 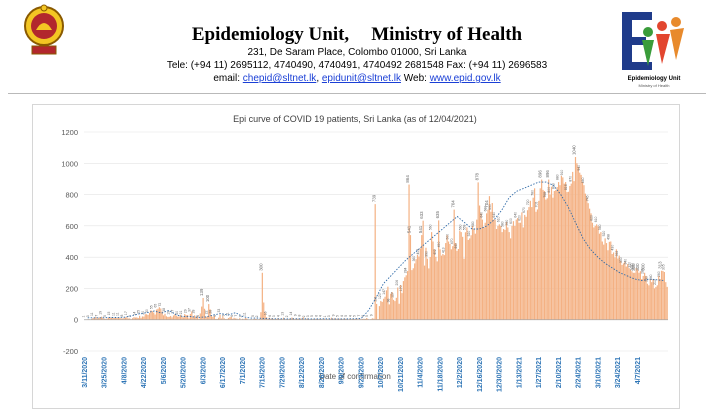 What do you see at coordinates (437, 214) in the screenshot?
I see `data-label: 635` at bounding box center [437, 214].